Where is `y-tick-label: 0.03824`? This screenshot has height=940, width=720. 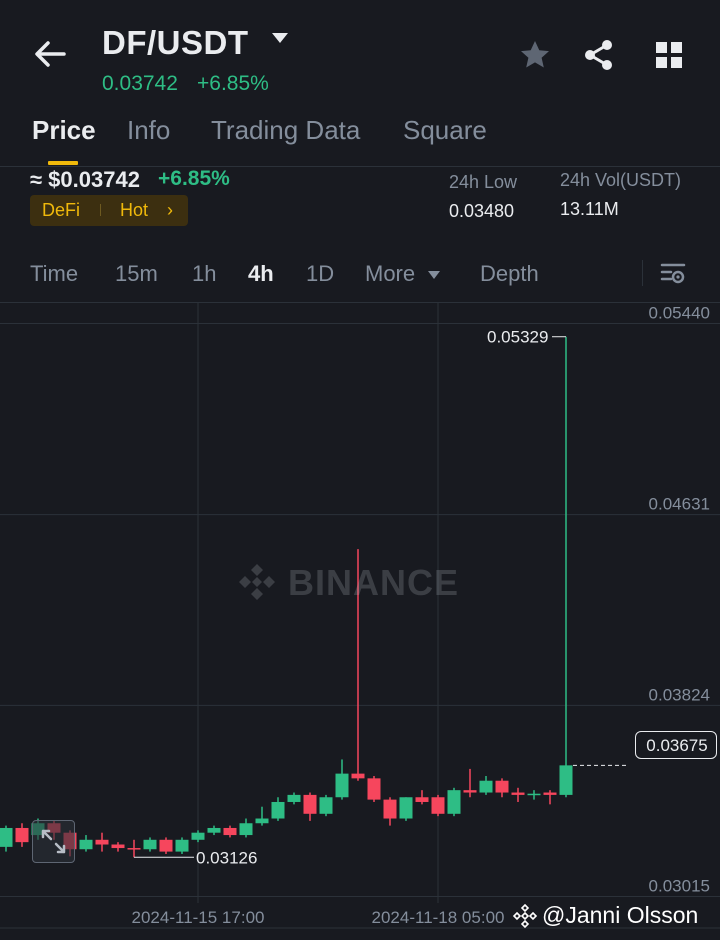
y-tick-label: 0.03824 is located at coordinates (679, 694).